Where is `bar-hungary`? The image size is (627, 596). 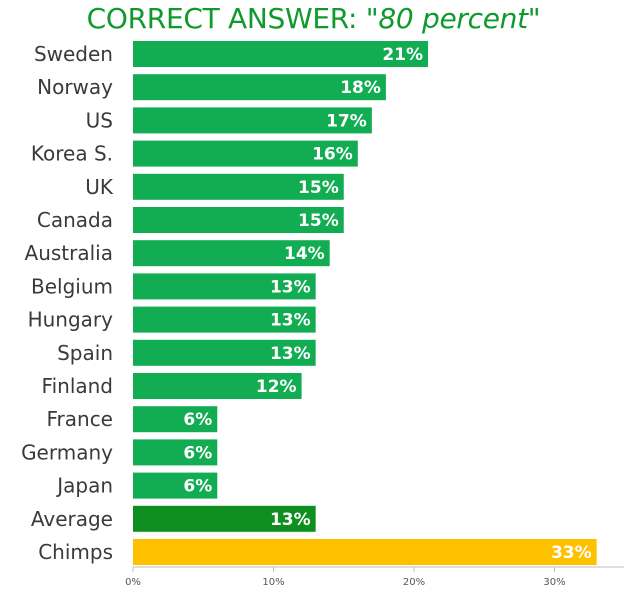 bar-hungary is located at coordinates (224, 319).